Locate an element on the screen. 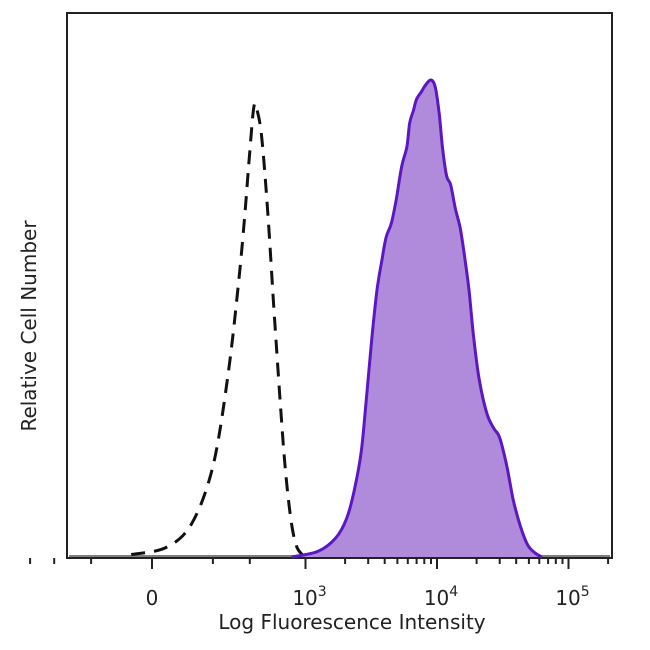 This screenshot has height=650, width=650. x-axis-title: Log Fluorescence Intensity is located at coordinates (351, 622).